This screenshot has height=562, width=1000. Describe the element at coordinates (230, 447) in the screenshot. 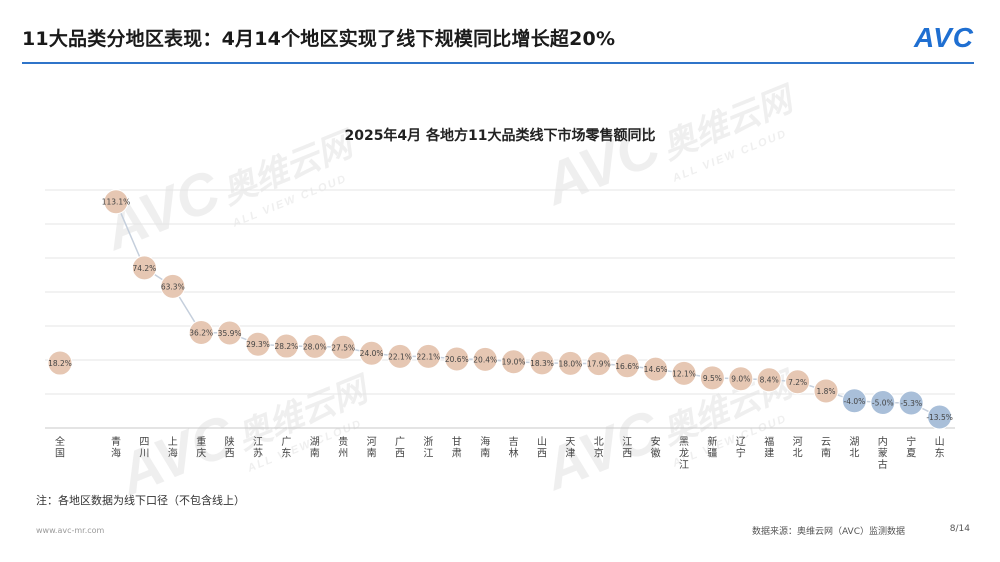

I see `x-tick-label: 陕西` at that location.